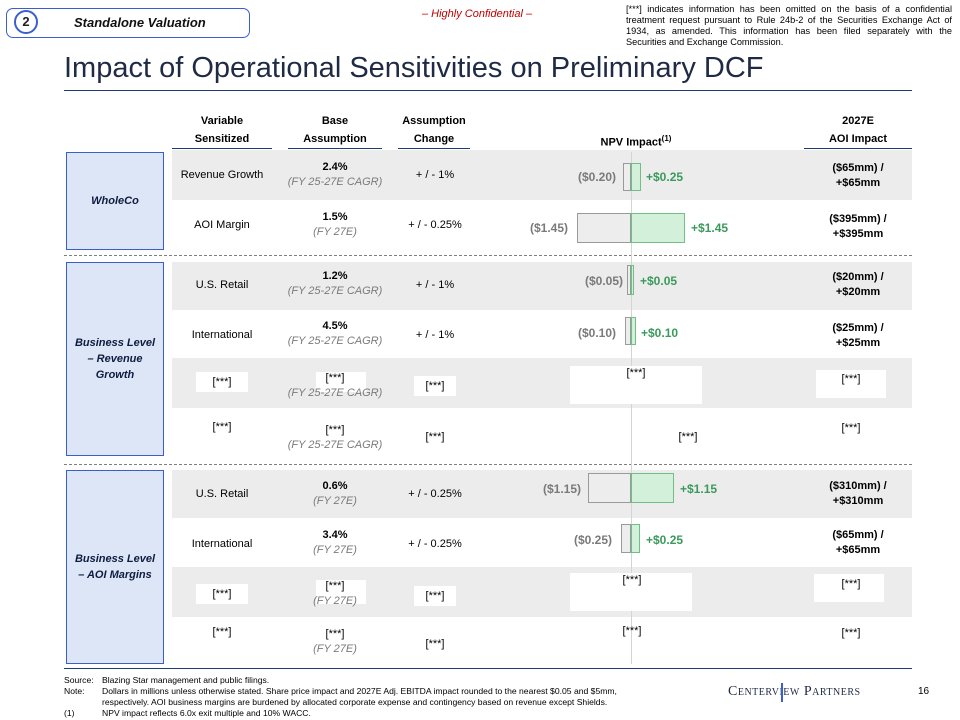  What do you see at coordinates (597, 333) in the screenshot?
I see `npv-negative: ($0.10)` at bounding box center [597, 333].